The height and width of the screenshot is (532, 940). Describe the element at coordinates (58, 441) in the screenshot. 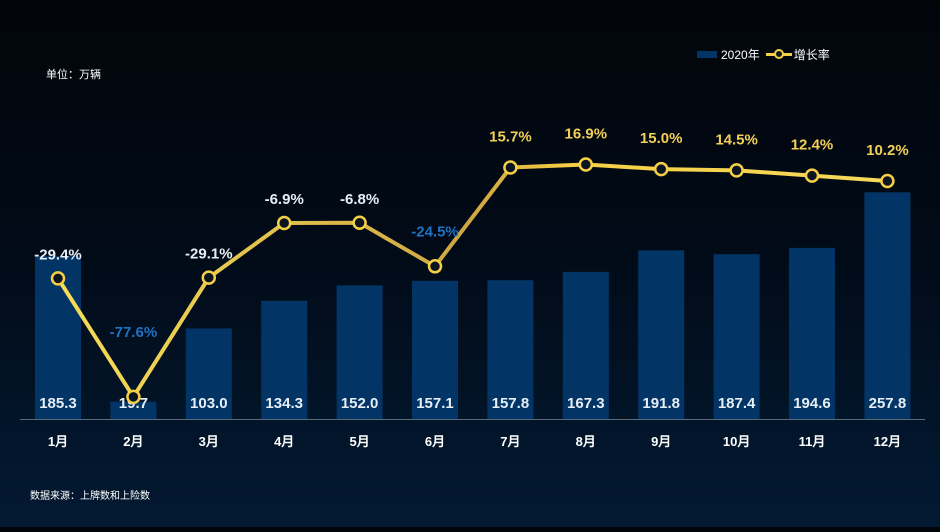

I see `x-tick-label: 1月` at that location.